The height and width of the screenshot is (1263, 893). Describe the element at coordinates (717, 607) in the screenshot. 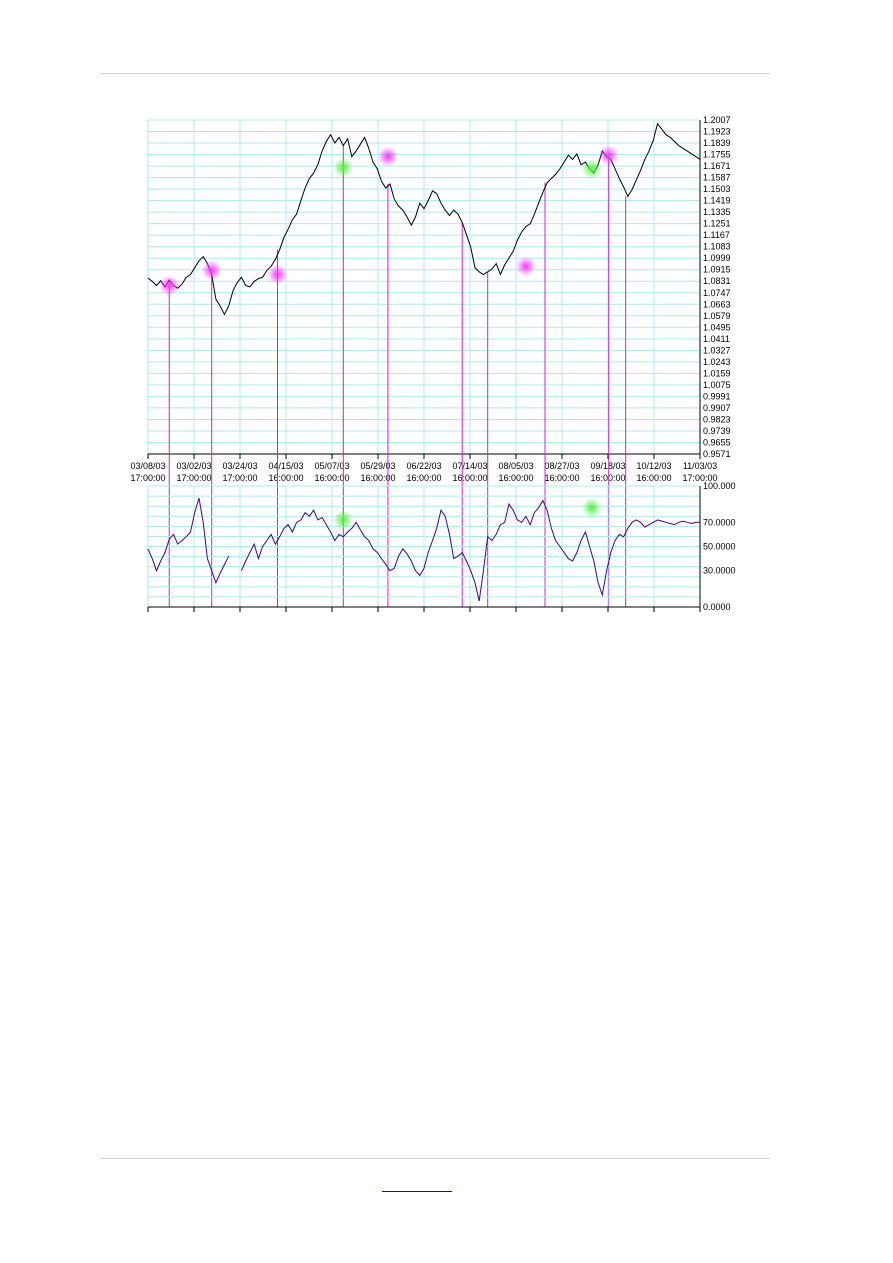

I see `osc-y-tick-label: 0.0000` at that location.